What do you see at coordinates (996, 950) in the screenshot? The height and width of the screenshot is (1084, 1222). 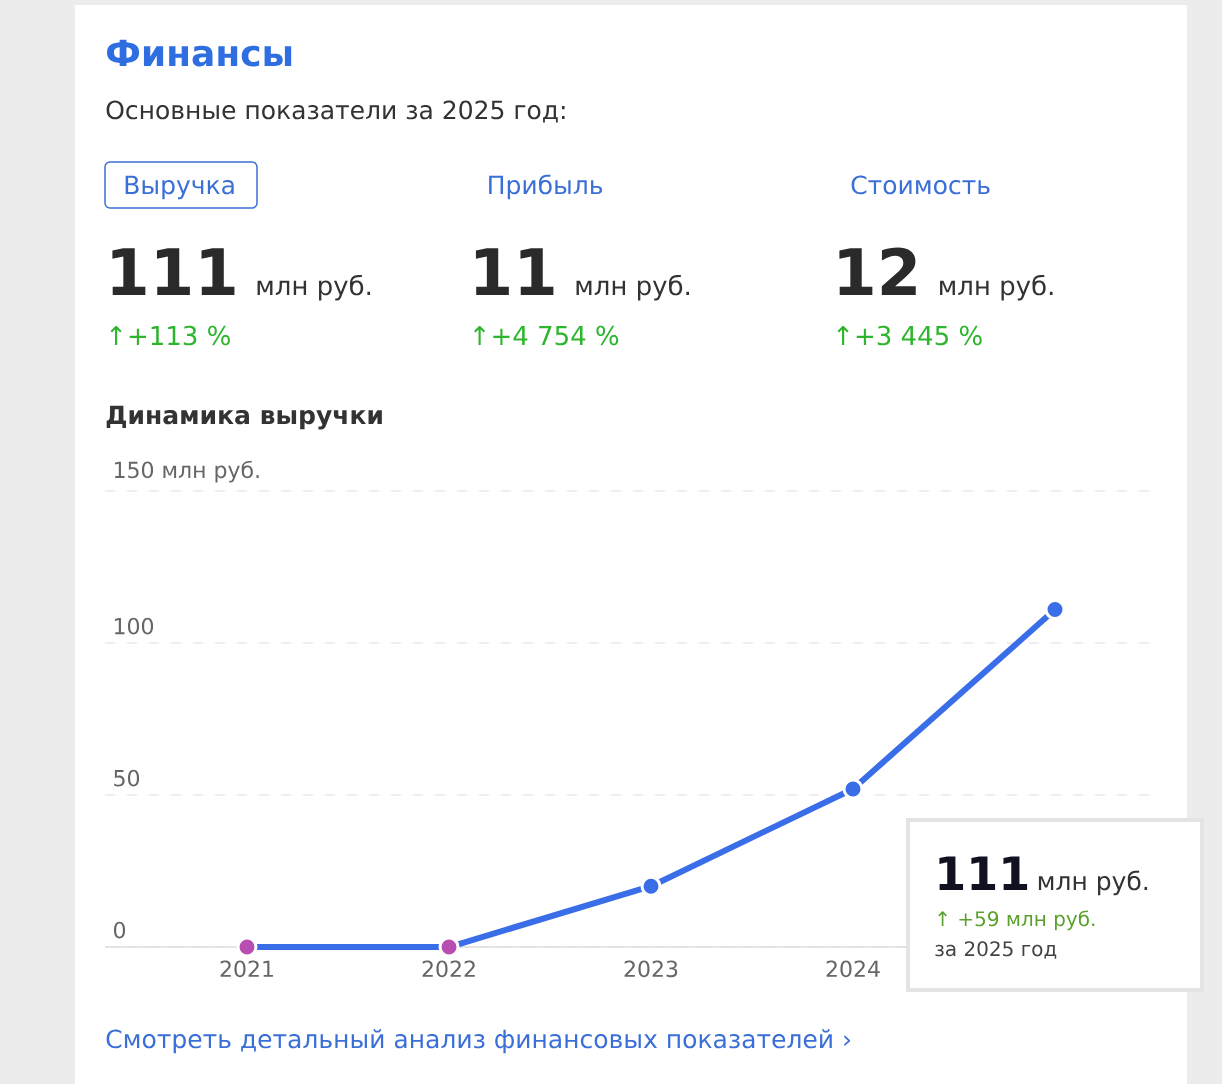 I see `annotation: за 2025 год` at bounding box center [996, 950].